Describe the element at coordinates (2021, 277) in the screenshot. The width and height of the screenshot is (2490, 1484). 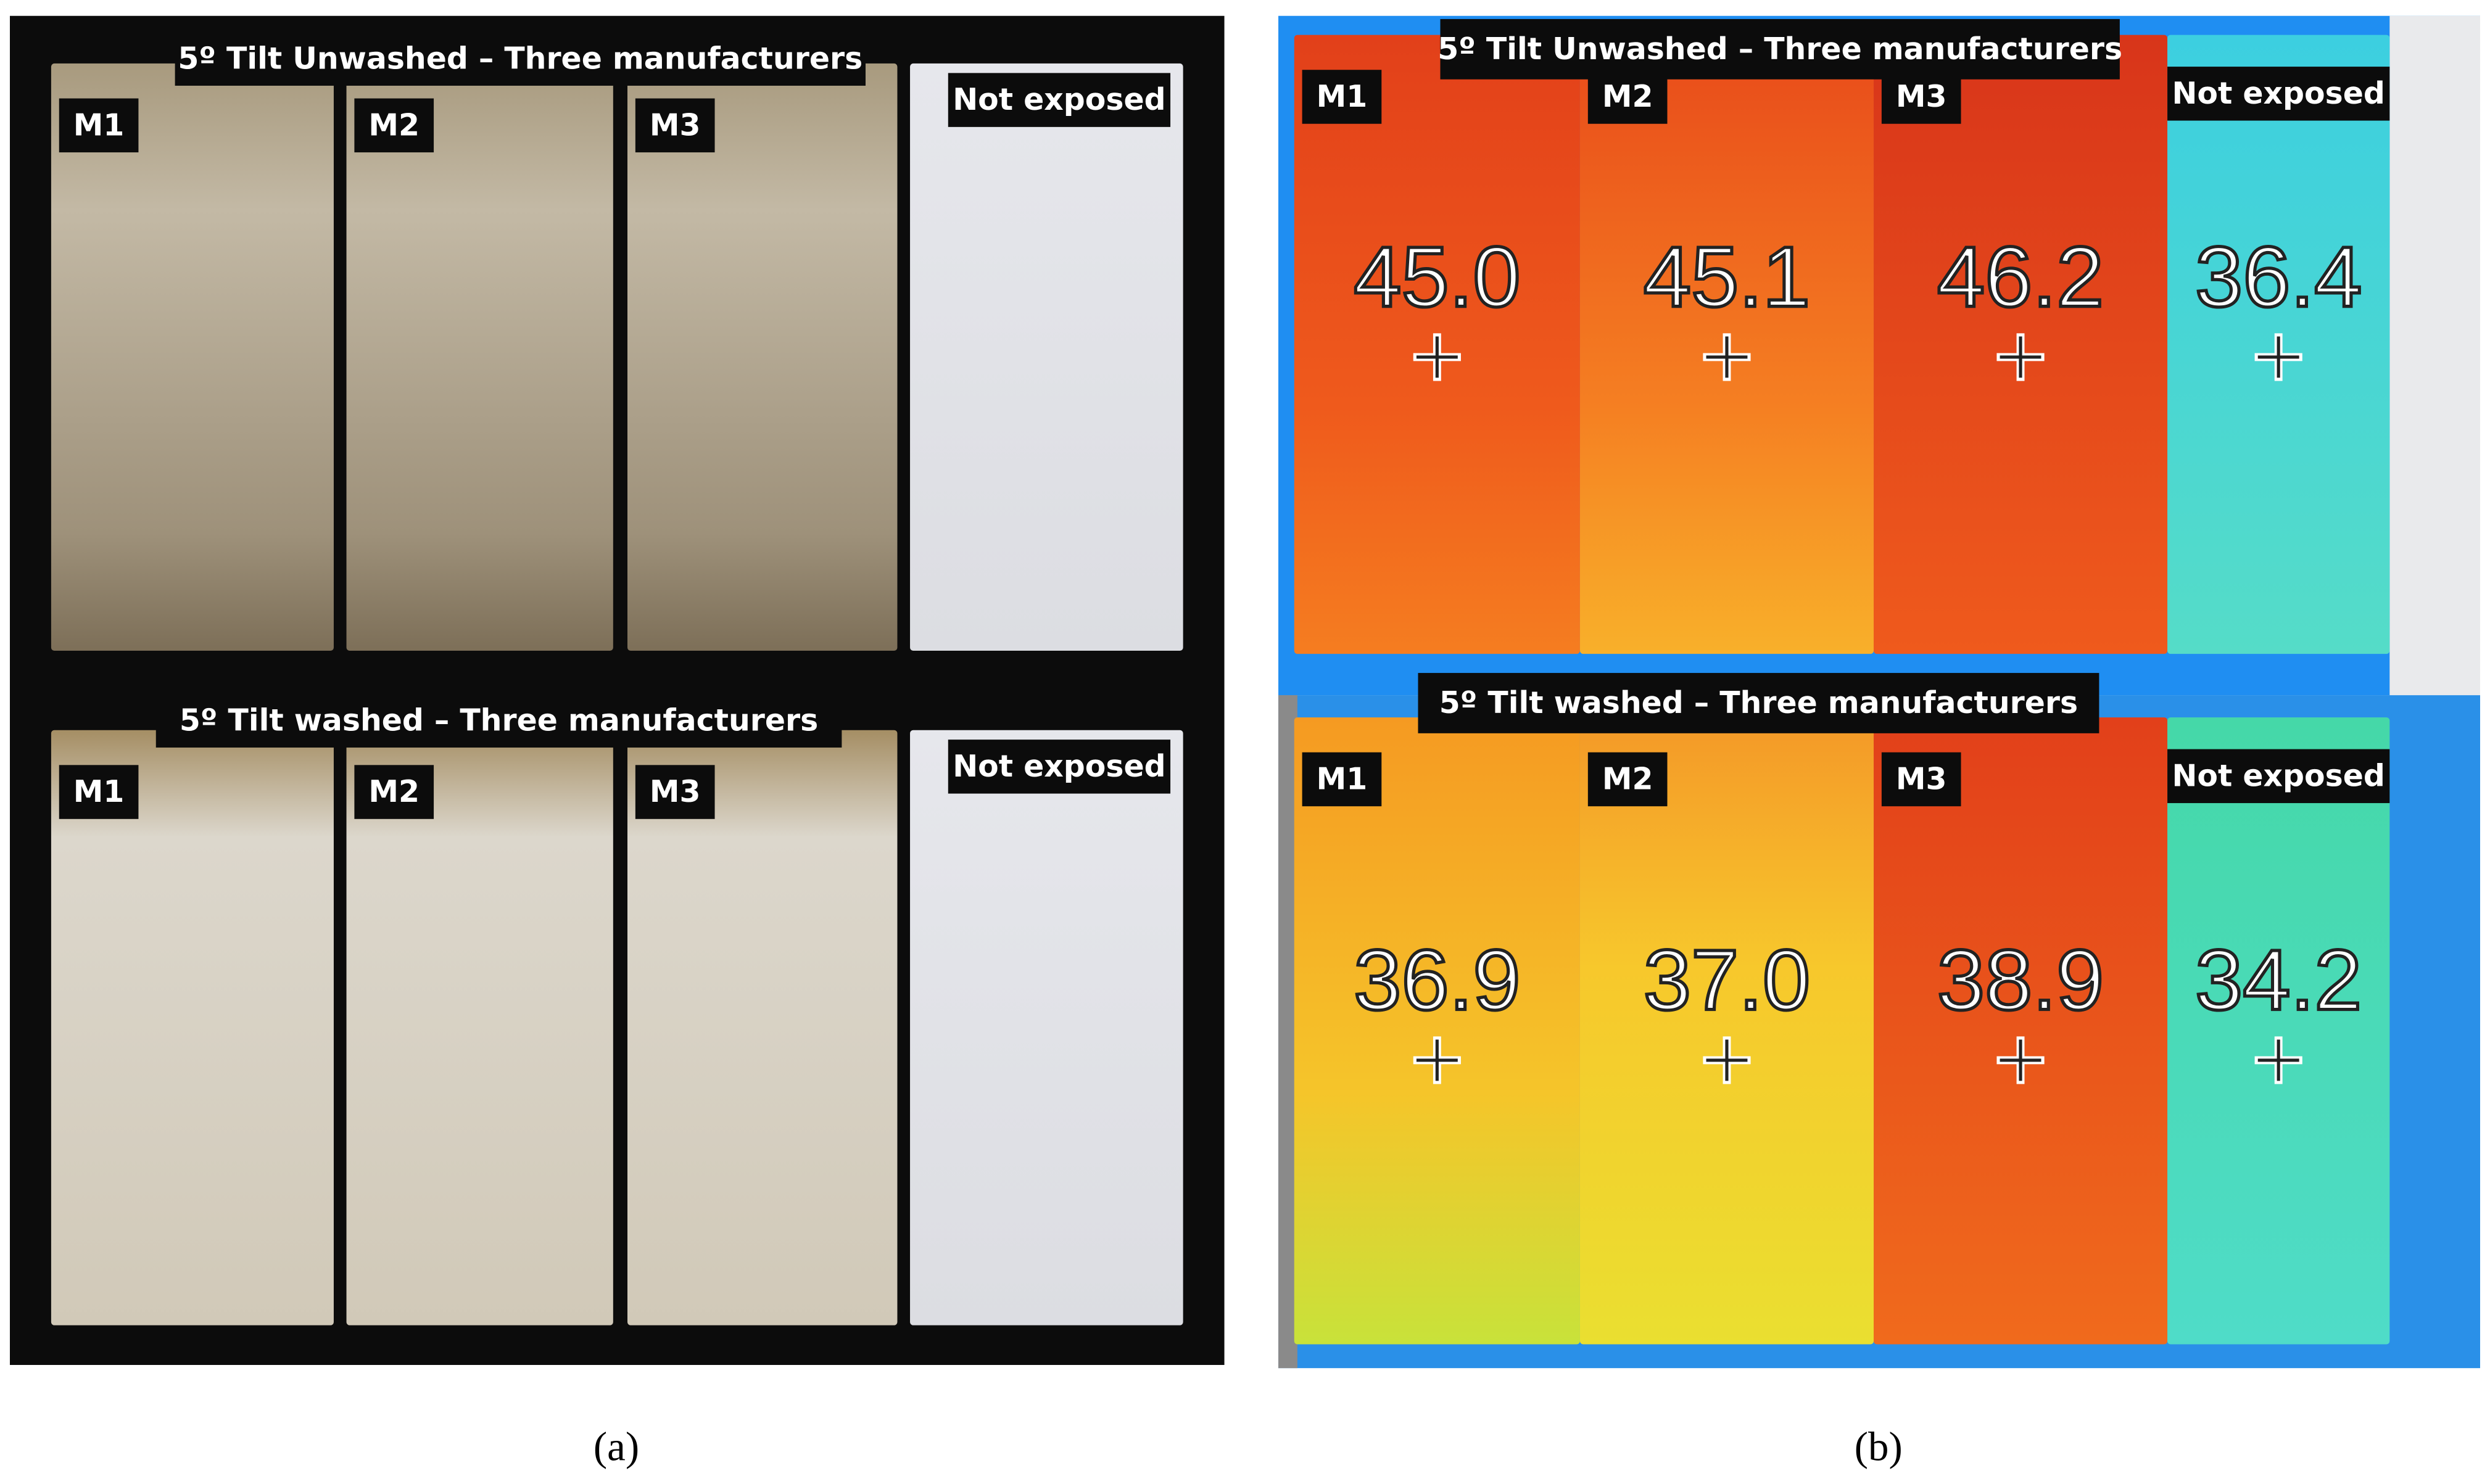
I see `temperature: 46.2` at that location.